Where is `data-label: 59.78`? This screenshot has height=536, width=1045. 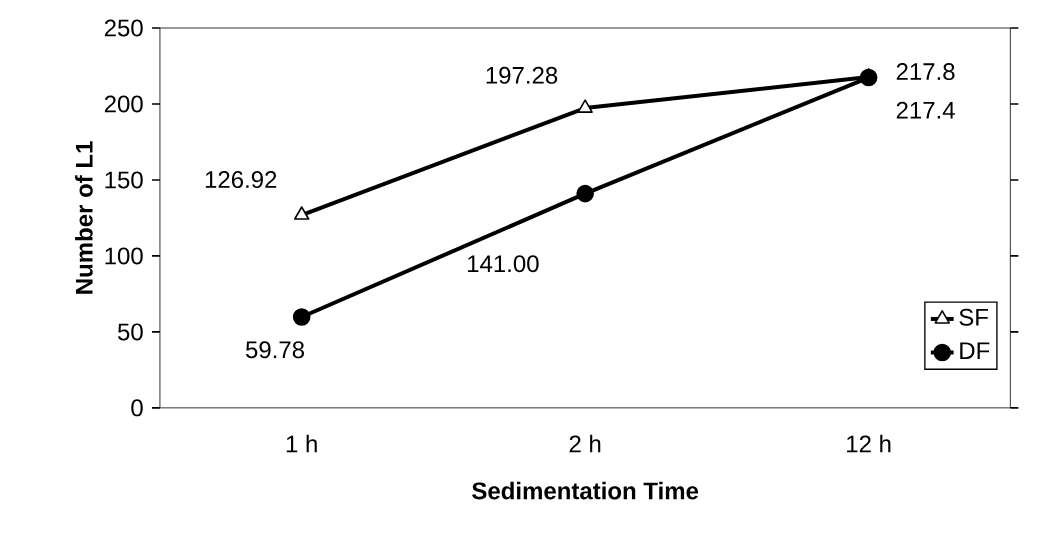 data-label: 59.78 is located at coordinates (275, 350).